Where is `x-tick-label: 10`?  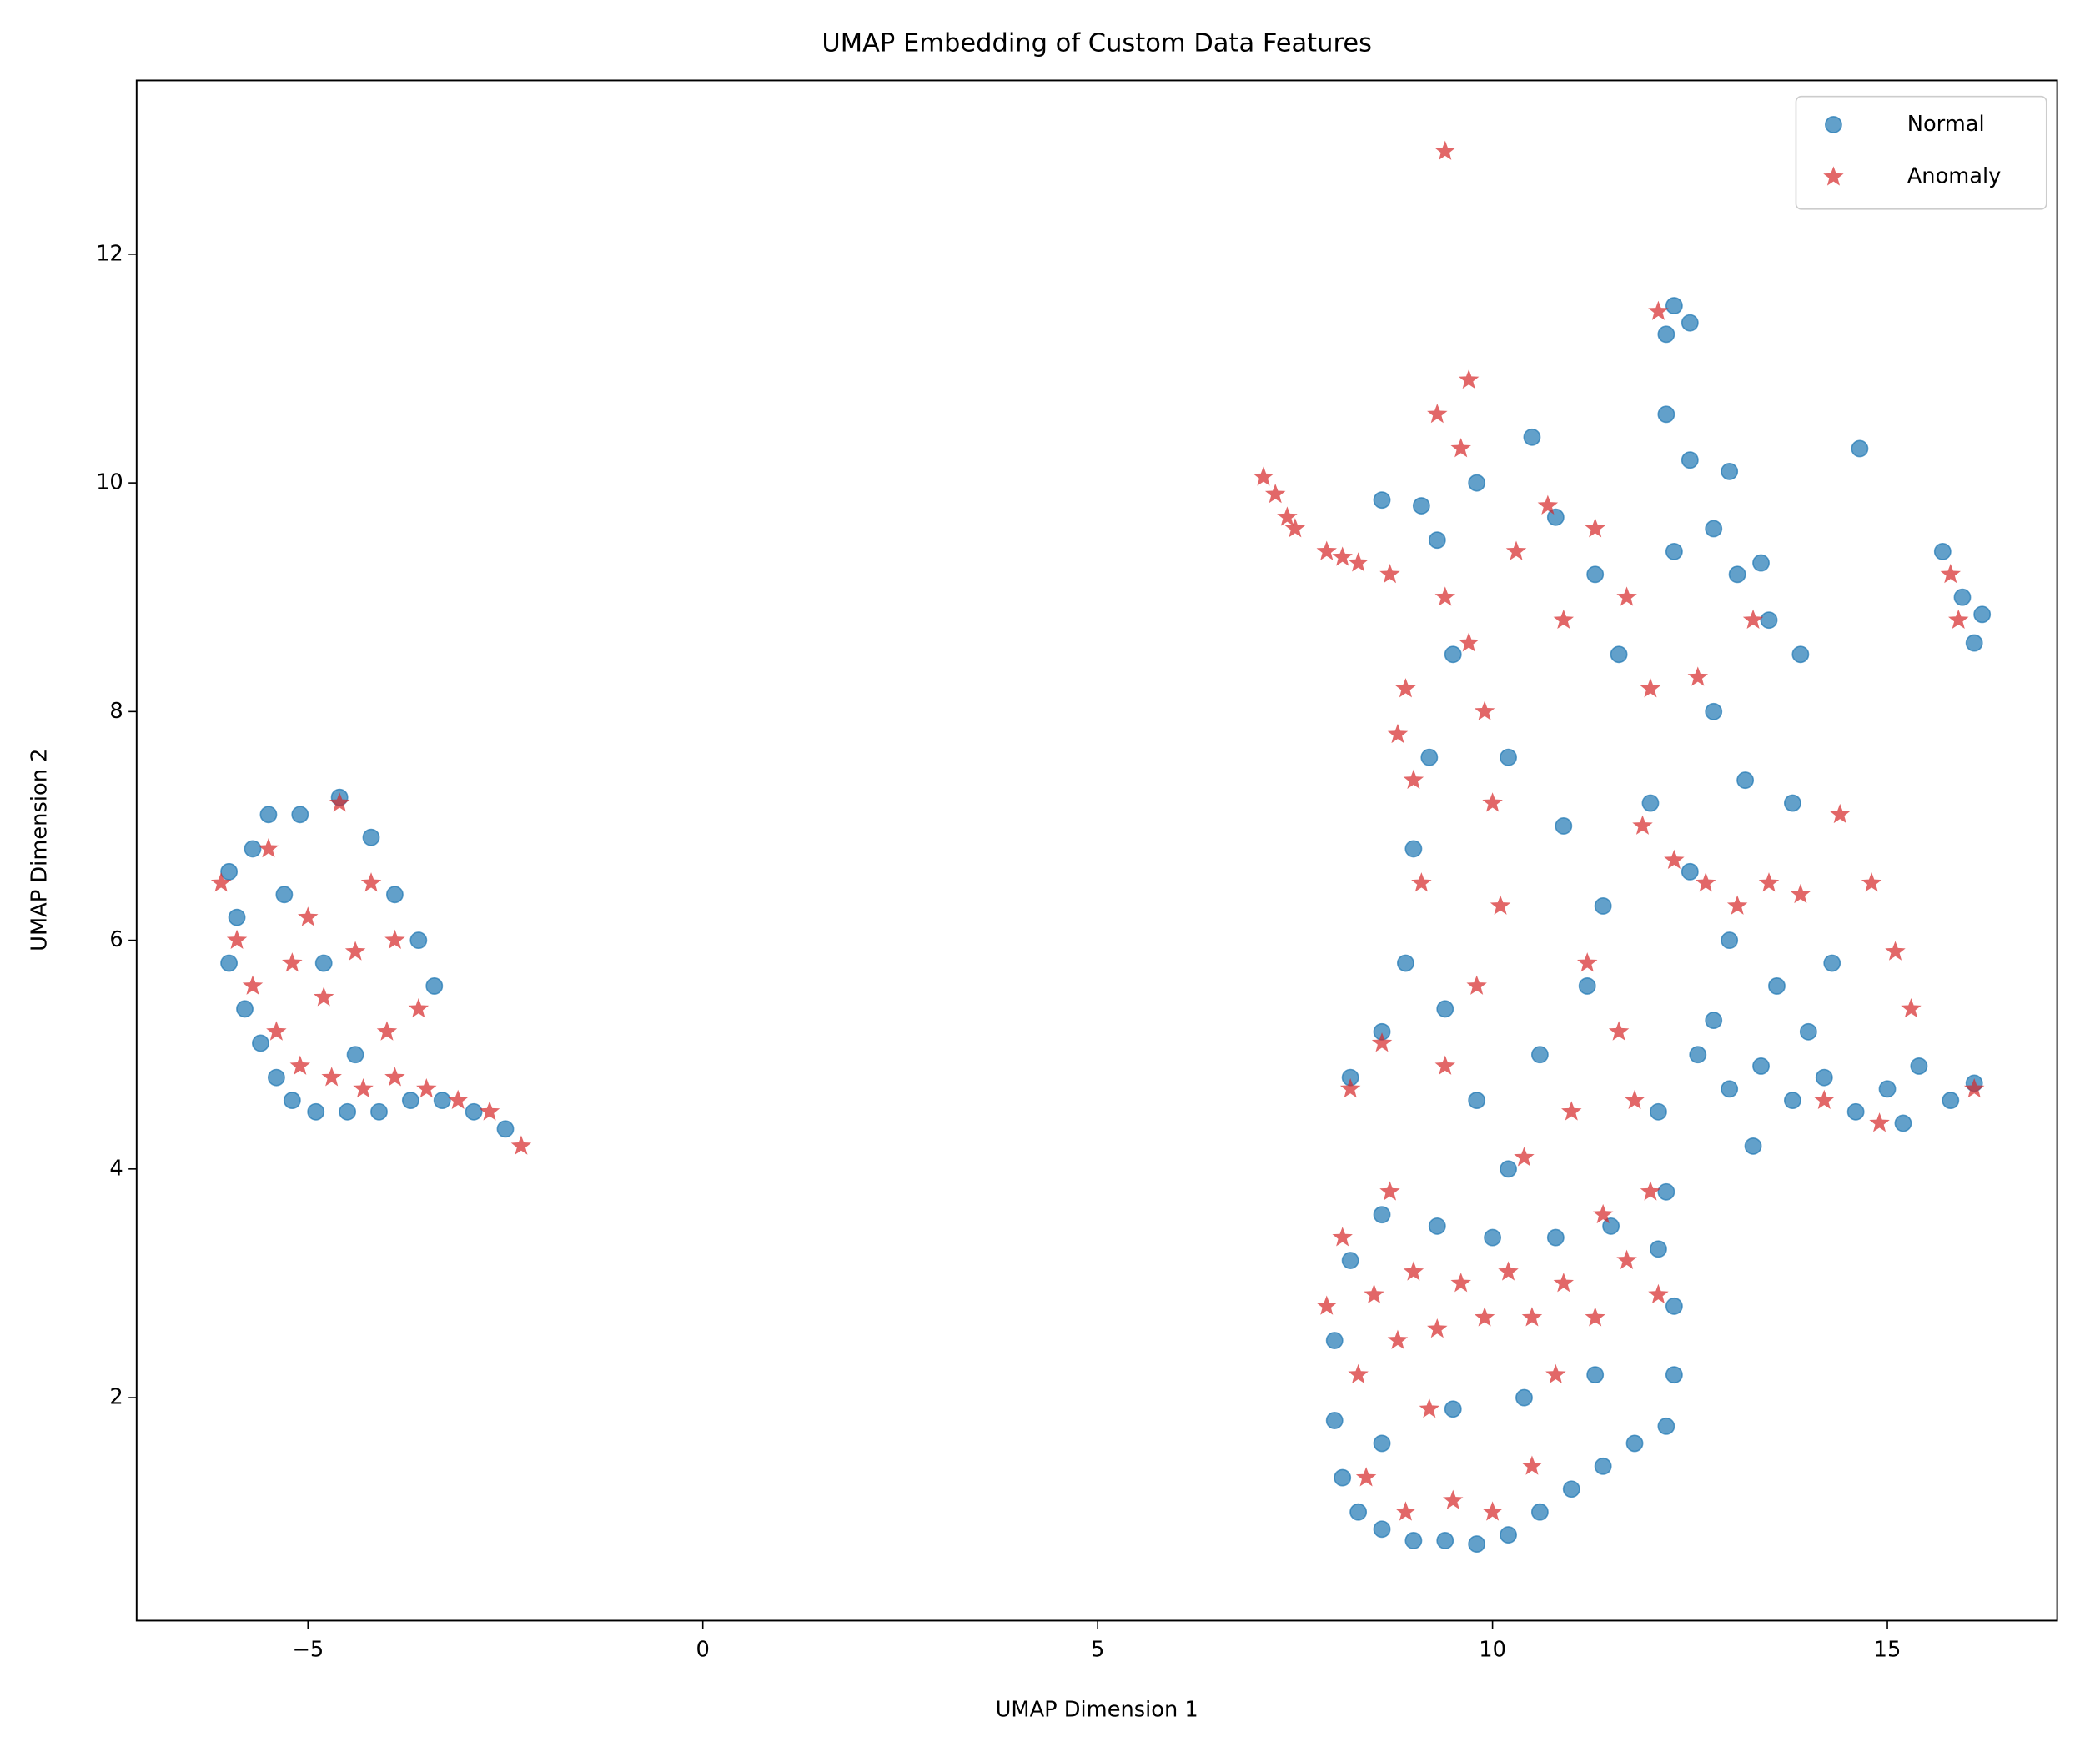 x-tick-label: 10 is located at coordinates (1493, 1650).